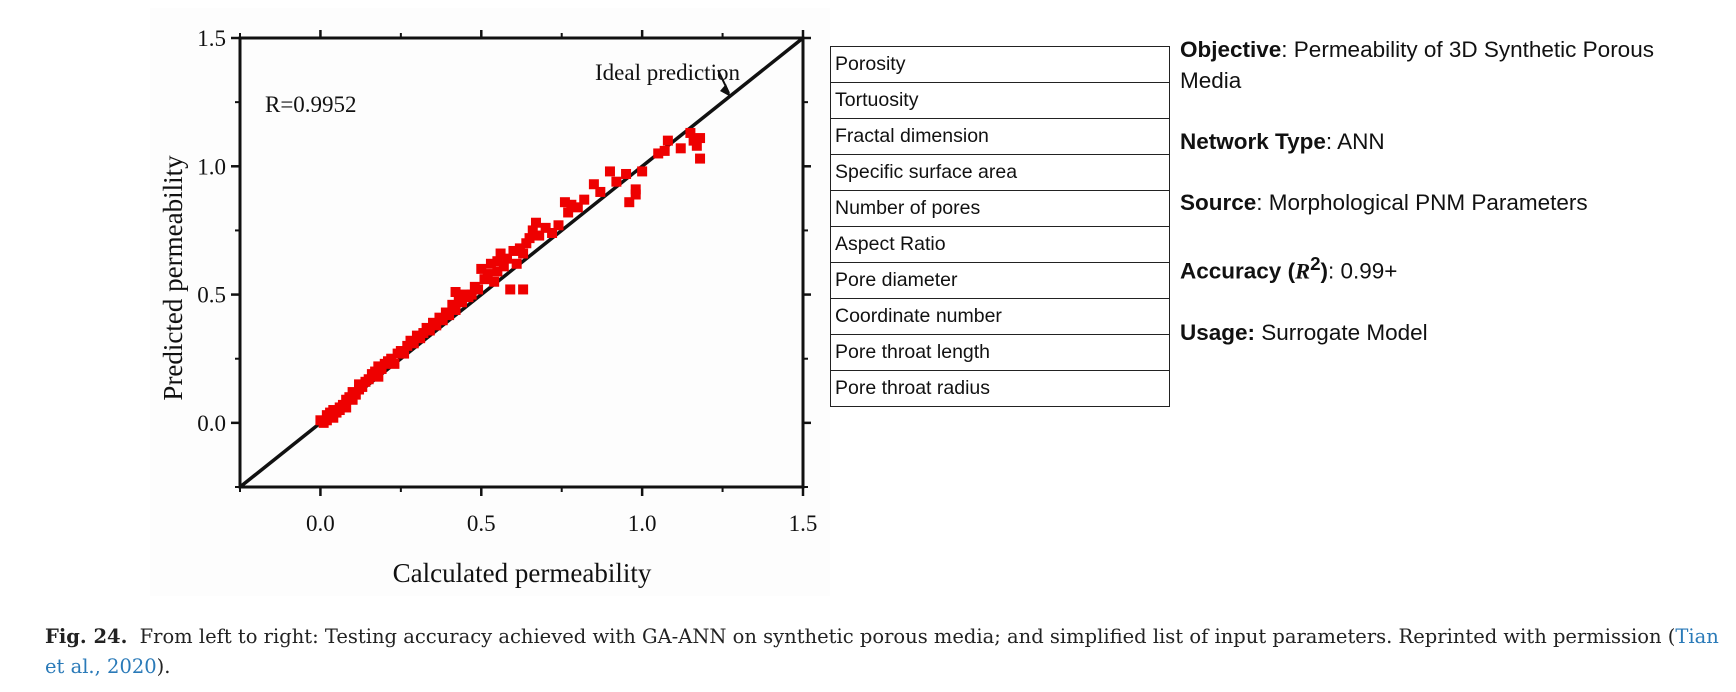 This screenshot has width=1736, height=692. What do you see at coordinates (1000, 172) in the screenshot?
I see `parameter-cell: Specific surface area` at bounding box center [1000, 172].